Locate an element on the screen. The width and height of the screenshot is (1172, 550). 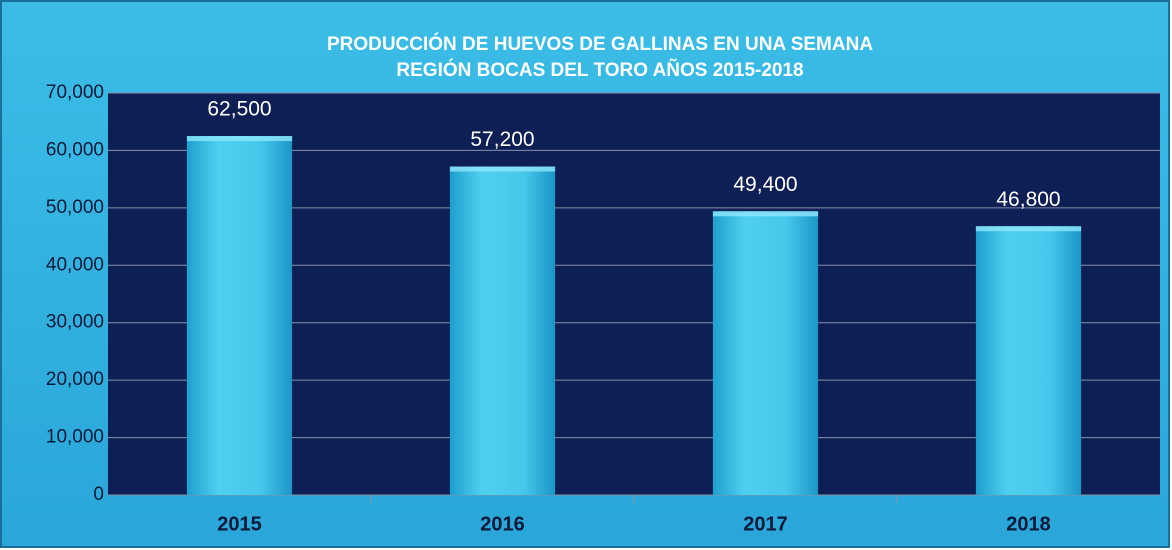
y-tick-label: 20,000 is located at coordinates (75, 379).